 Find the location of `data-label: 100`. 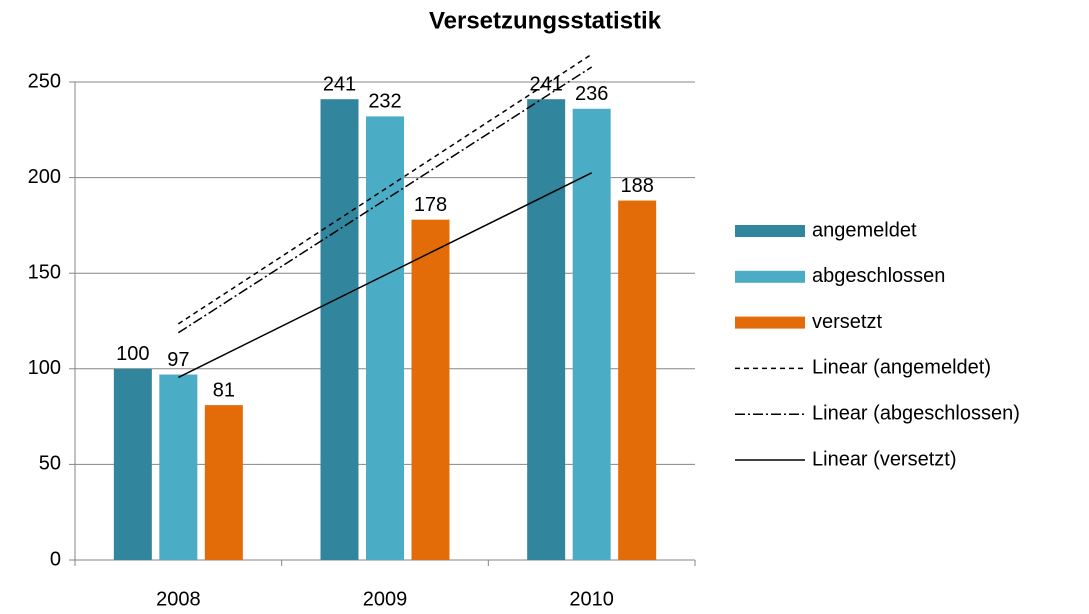

data-label: 100 is located at coordinates (132, 354).